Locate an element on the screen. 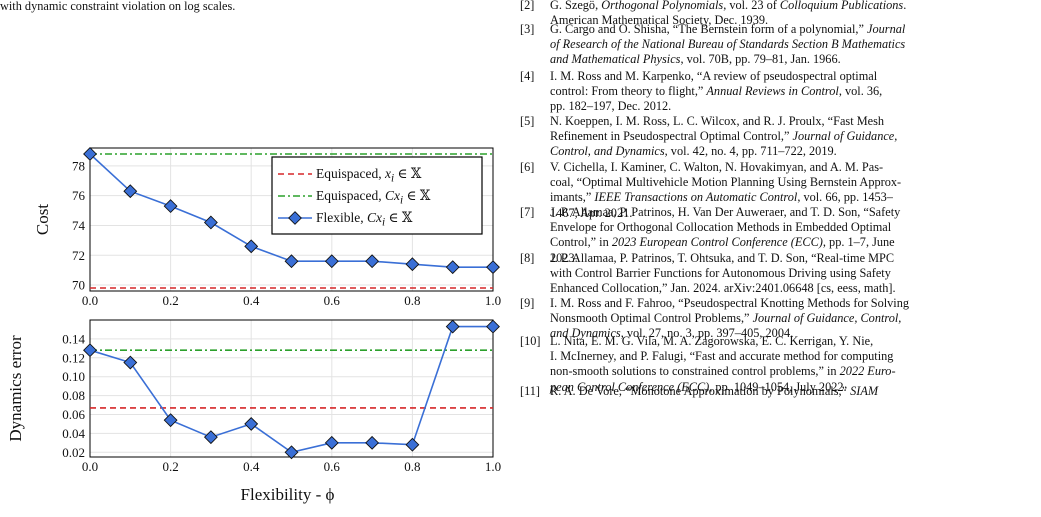  y-tick-label: 74 is located at coordinates (79, 225).